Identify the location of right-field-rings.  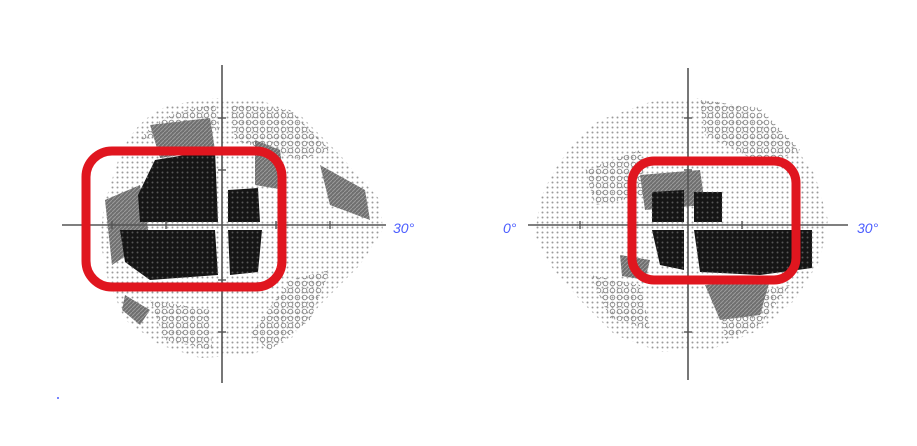
(692, 220).